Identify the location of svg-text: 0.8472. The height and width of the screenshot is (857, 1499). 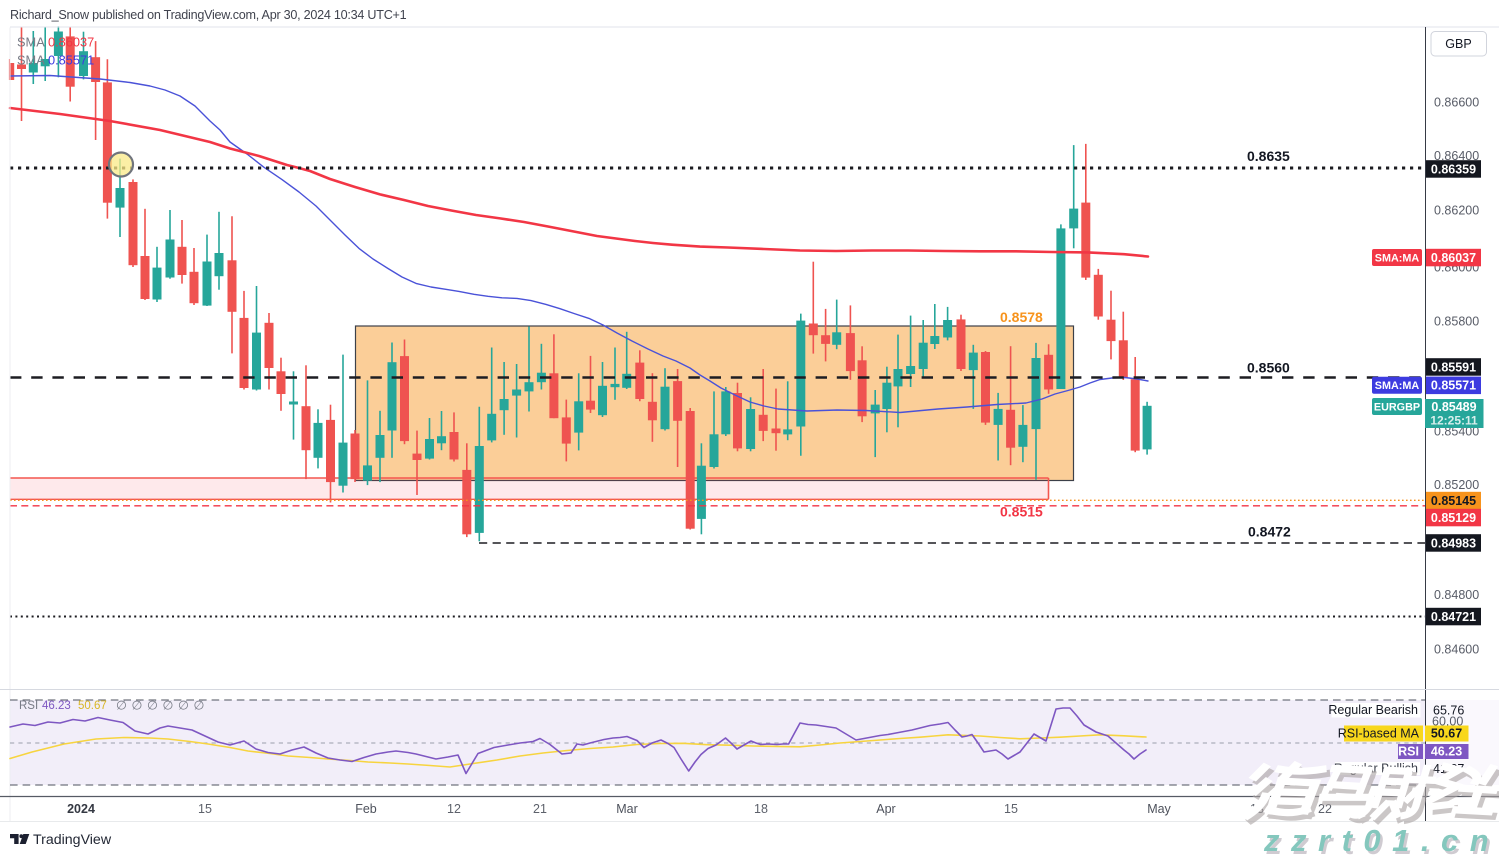
(1269, 532).